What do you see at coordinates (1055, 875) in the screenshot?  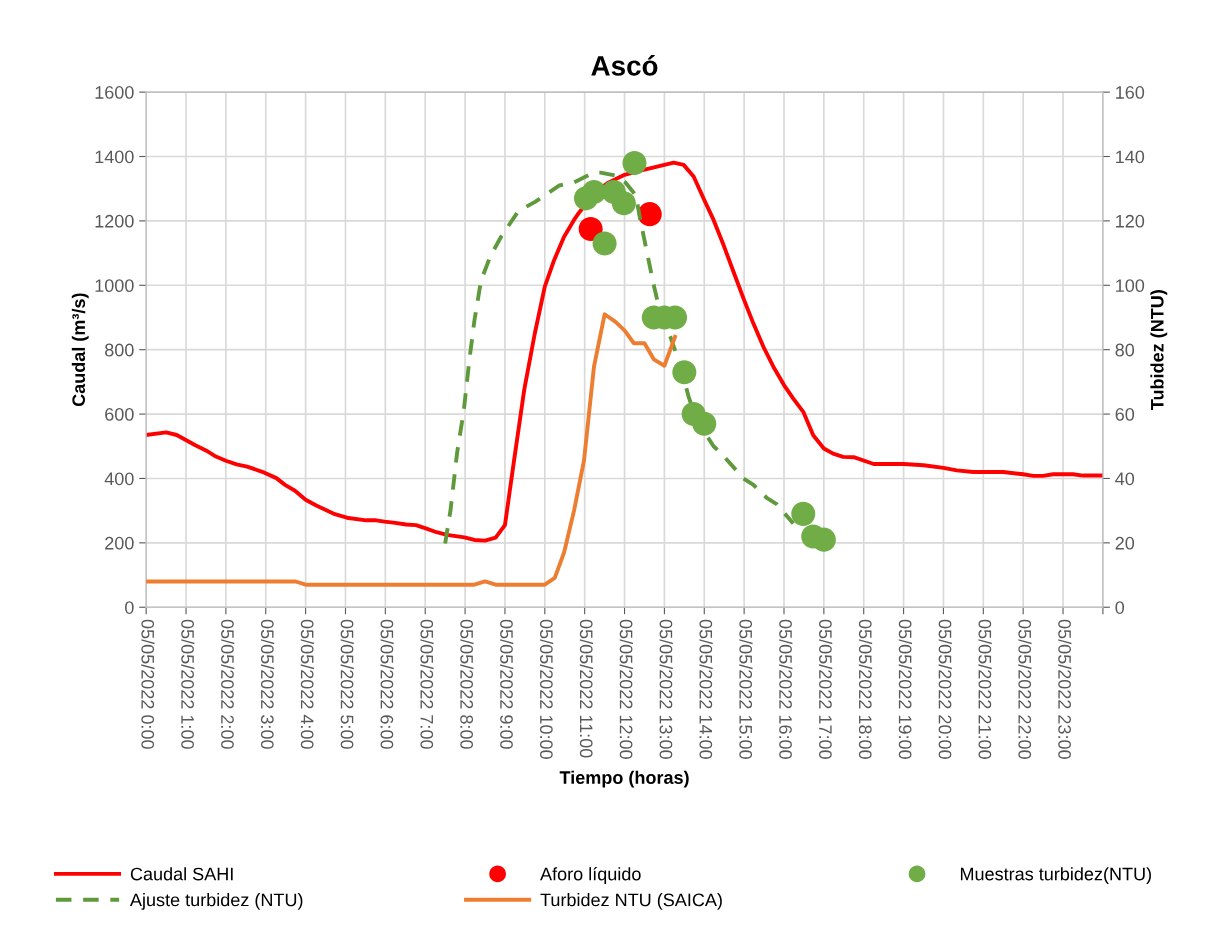 I see `legend-label: Muestras turbidez(NTU)` at bounding box center [1055, 875].